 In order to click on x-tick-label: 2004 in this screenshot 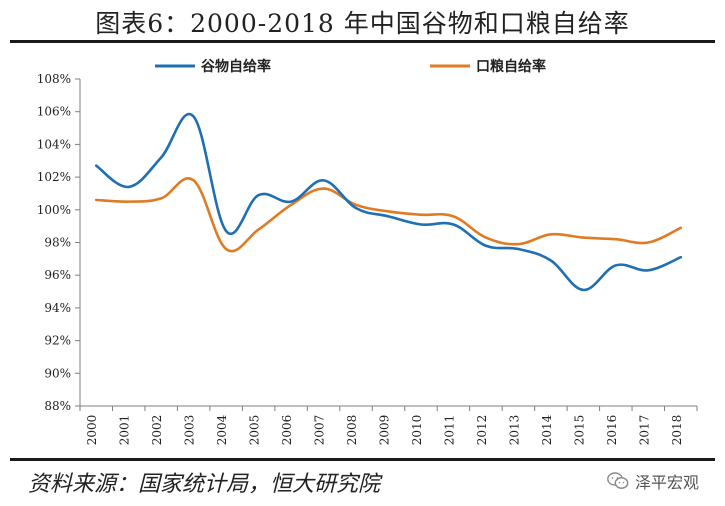, I will do `click(222, 429)`.